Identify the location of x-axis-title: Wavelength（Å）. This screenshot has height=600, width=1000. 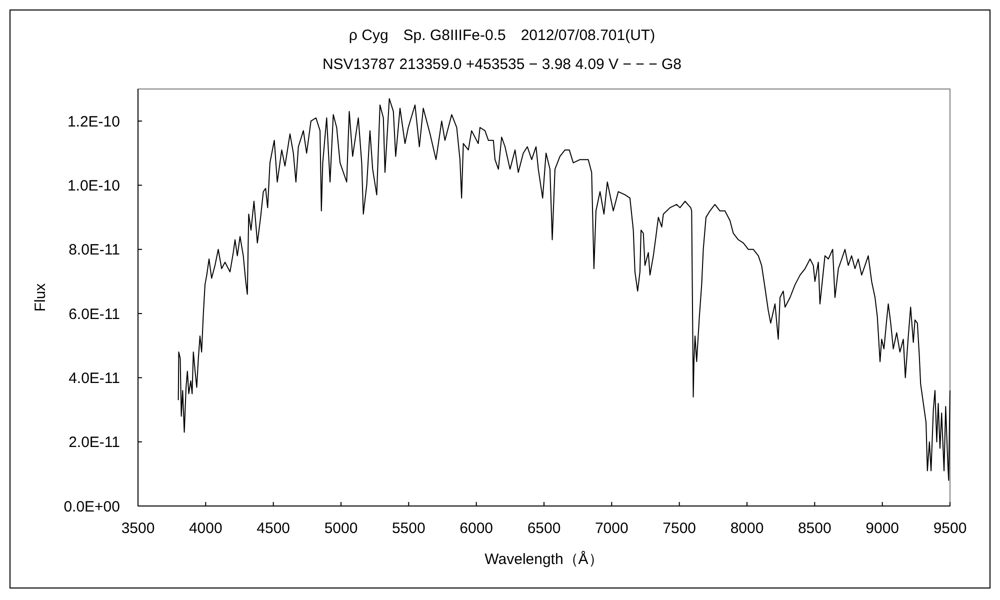
(544, 559).